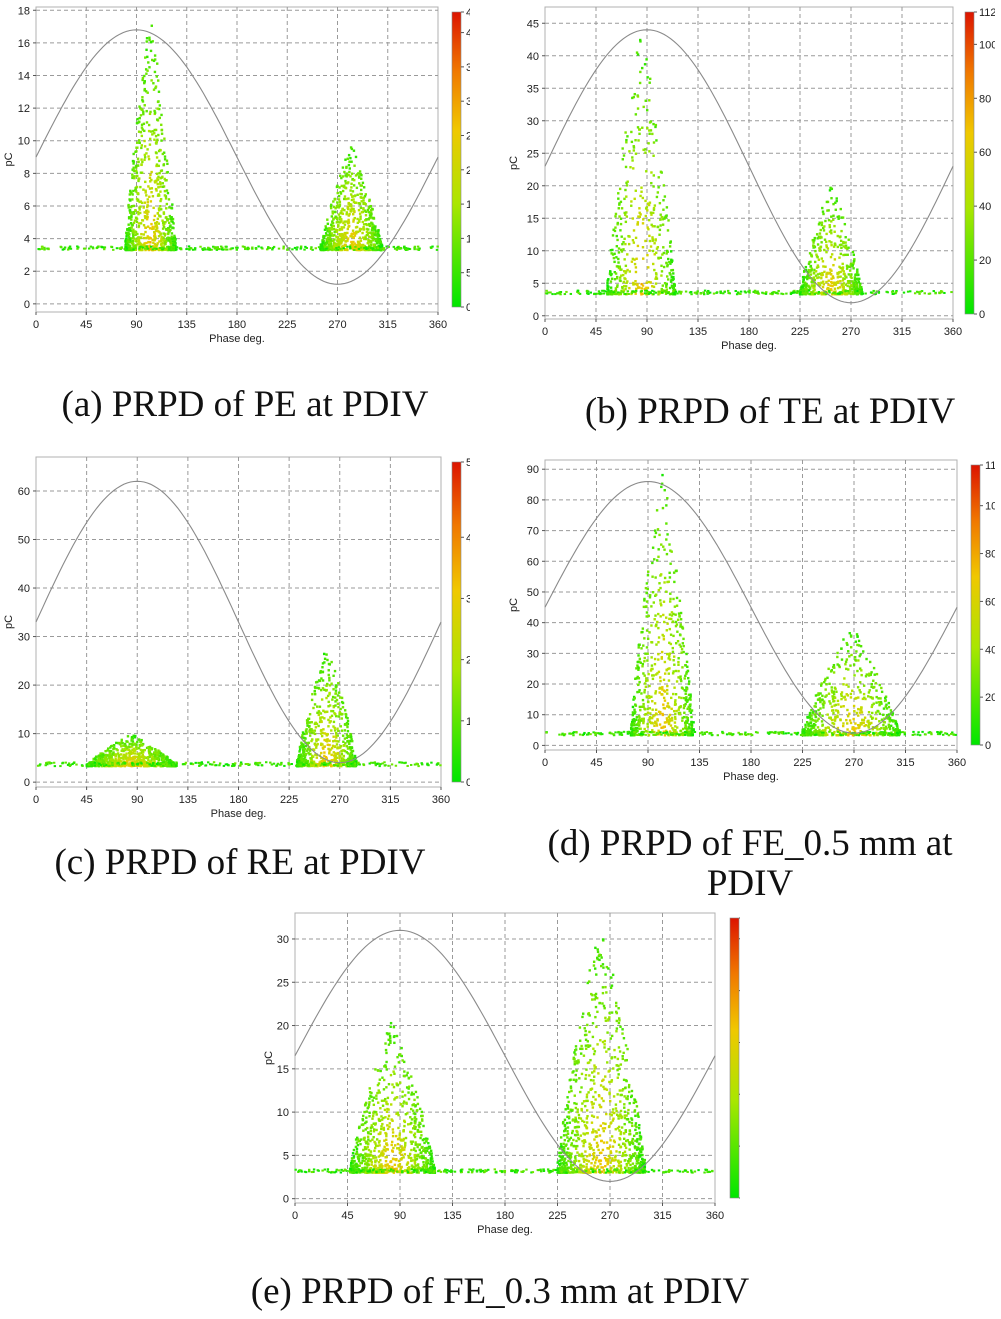 Image resolution: width=1001 pixels, height=1319 pixels. I want to click on colorbar-tick-label: 0, so click(982, 315).